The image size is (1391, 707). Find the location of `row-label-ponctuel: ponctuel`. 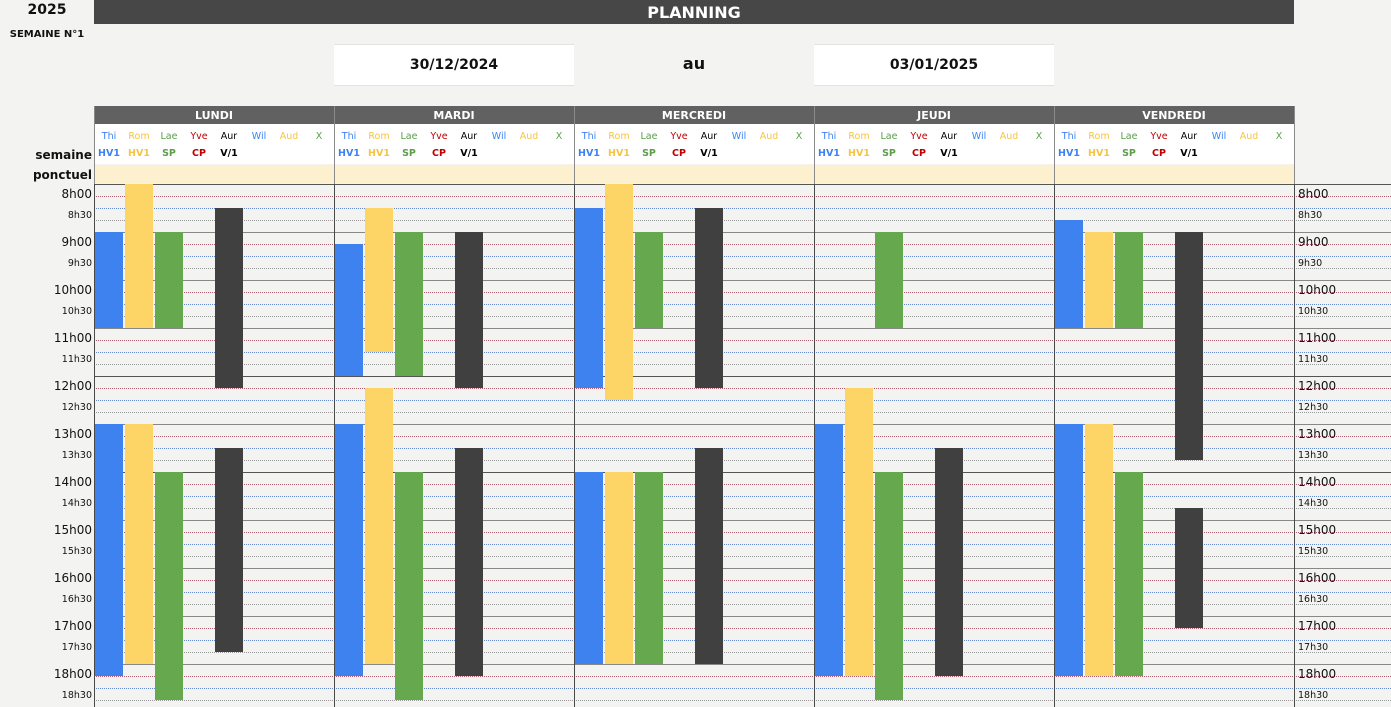

row-label-ponctuel: ponctuel is located at coordinates (62, 175).